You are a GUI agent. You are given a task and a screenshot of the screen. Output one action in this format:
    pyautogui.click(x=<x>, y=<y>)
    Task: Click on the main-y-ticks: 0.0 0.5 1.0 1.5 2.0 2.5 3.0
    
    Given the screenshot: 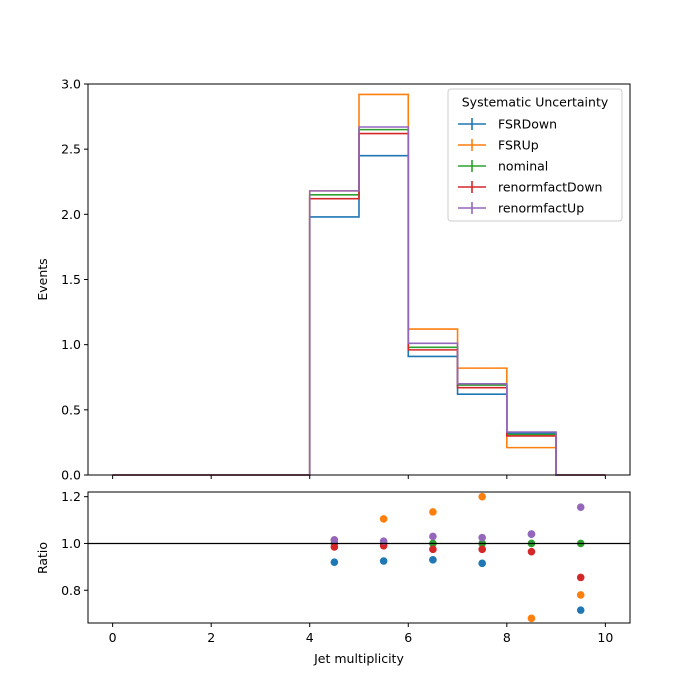 What is the action you would take?
    pyautogui.click(x=74, y=280)
    